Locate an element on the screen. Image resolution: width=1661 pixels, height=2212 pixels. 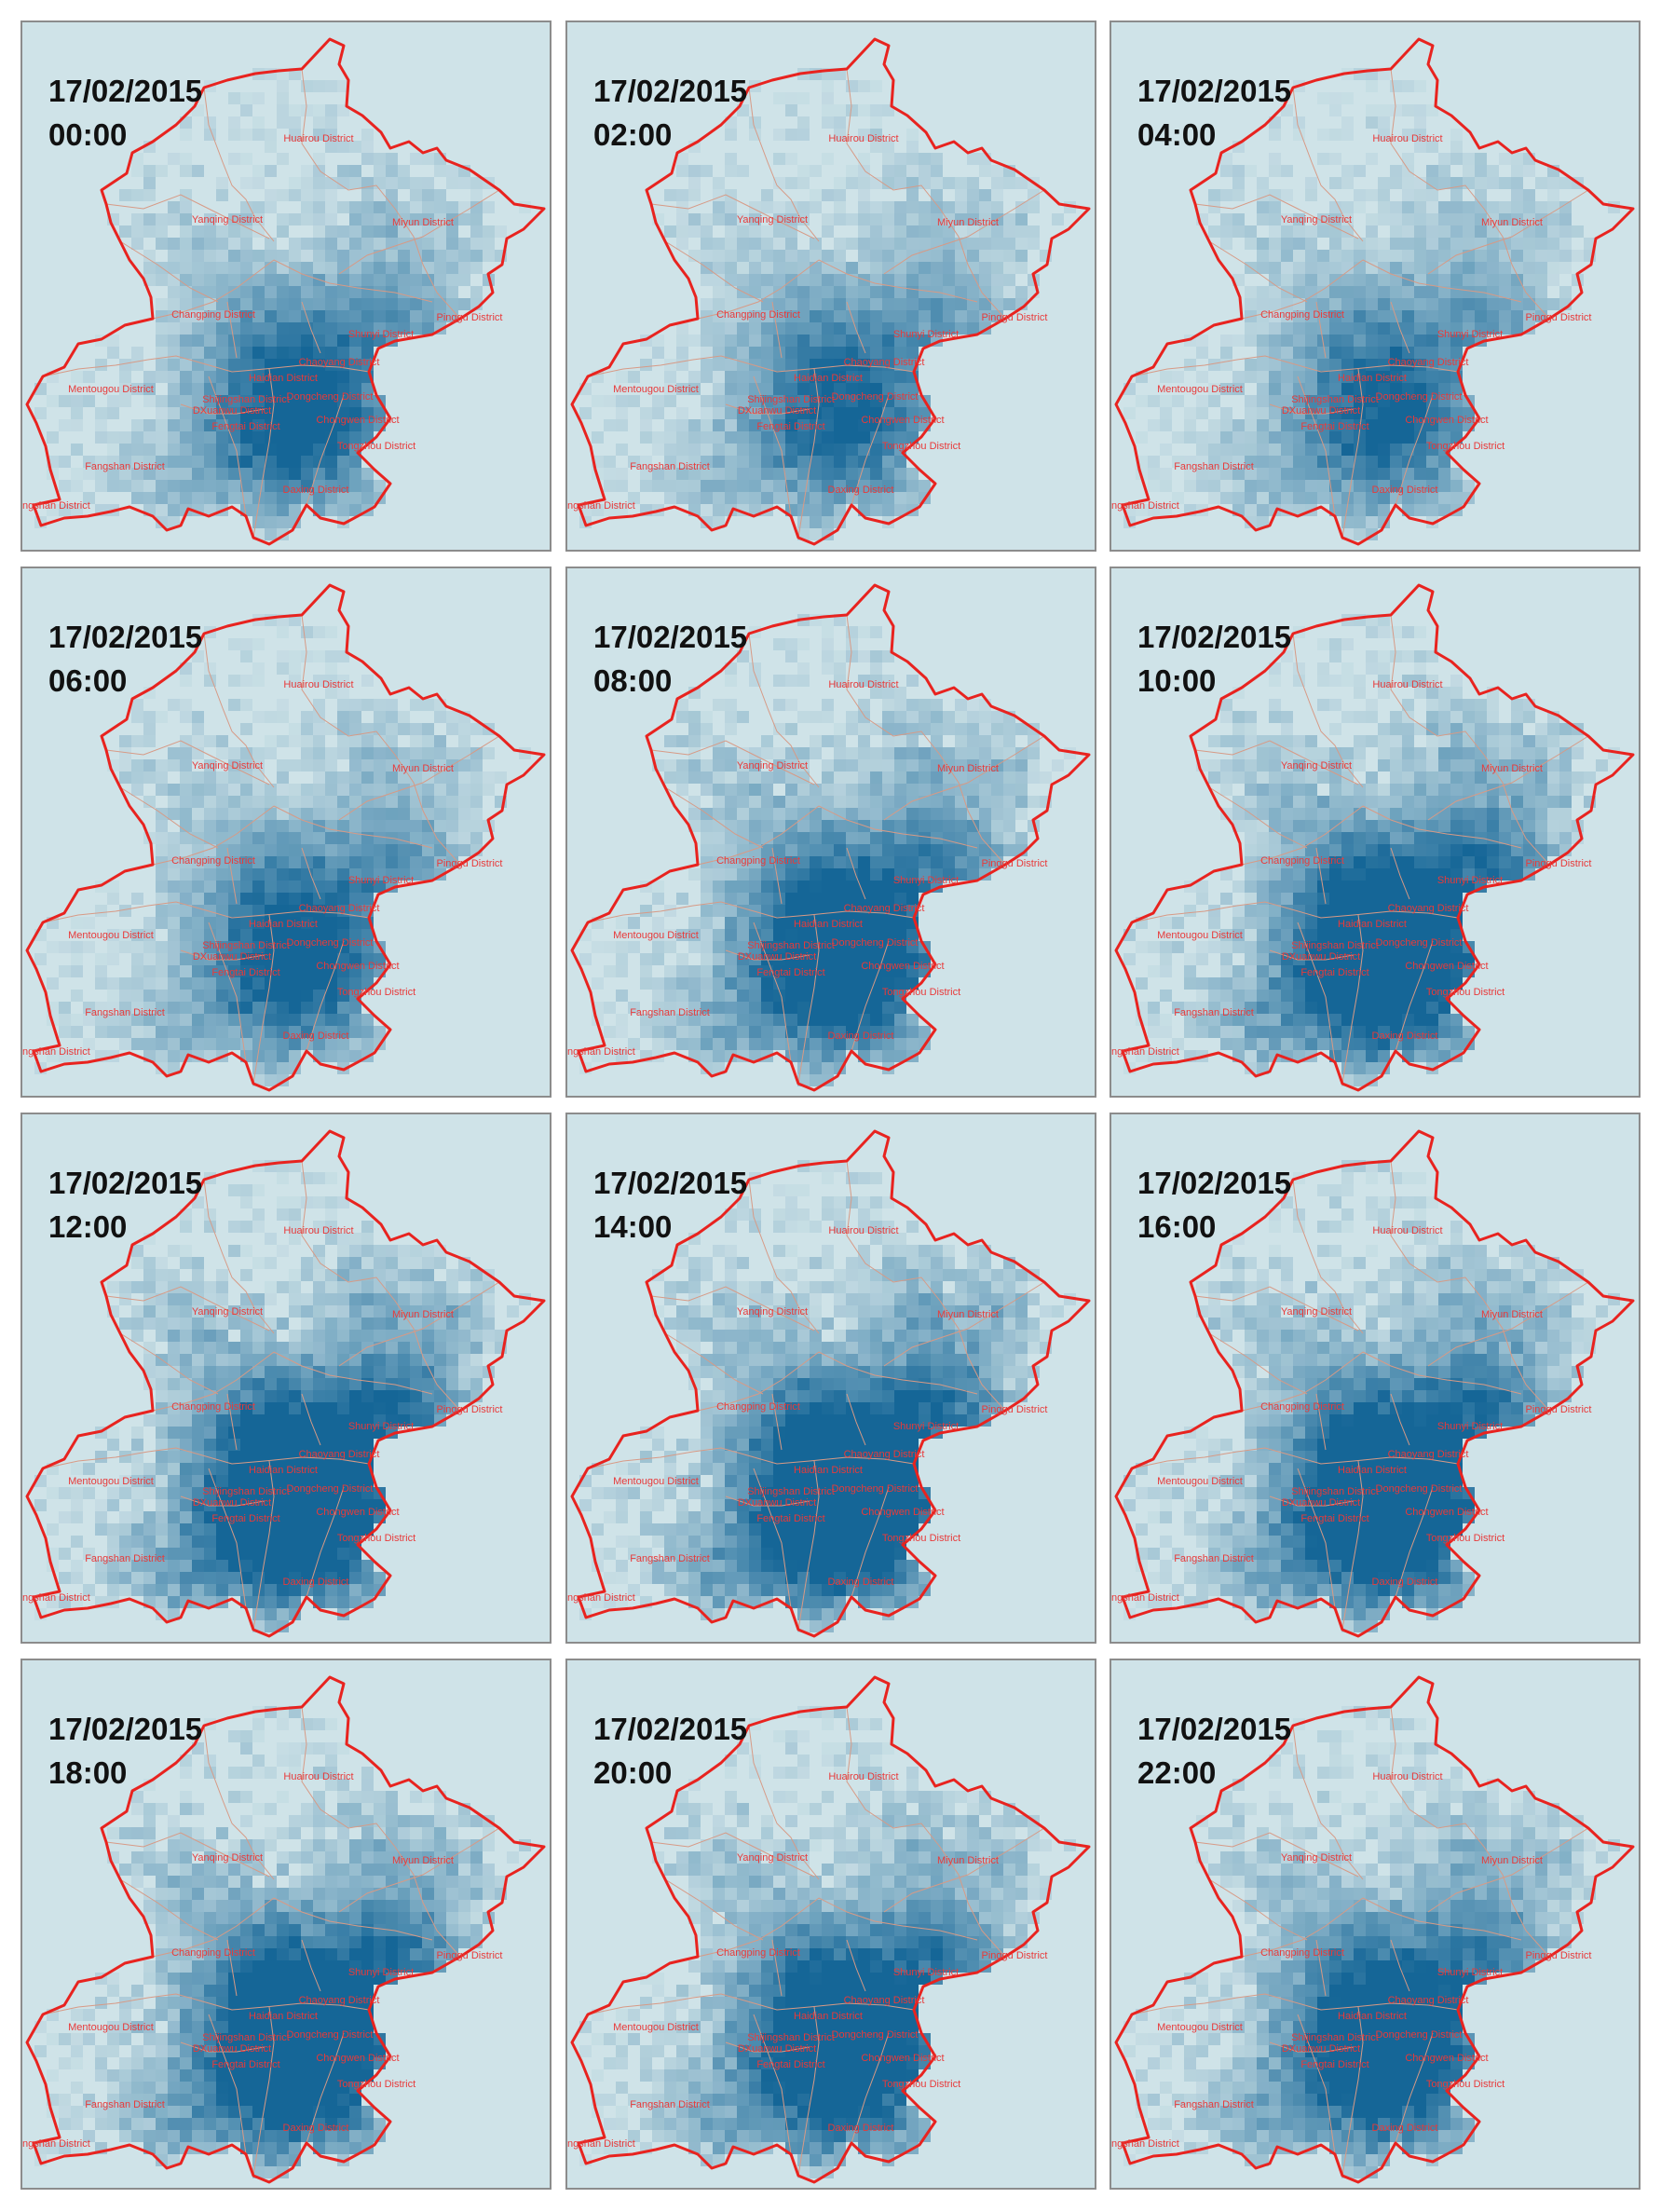
district-label: Yanqing District is located at coordinates (1316, 219).